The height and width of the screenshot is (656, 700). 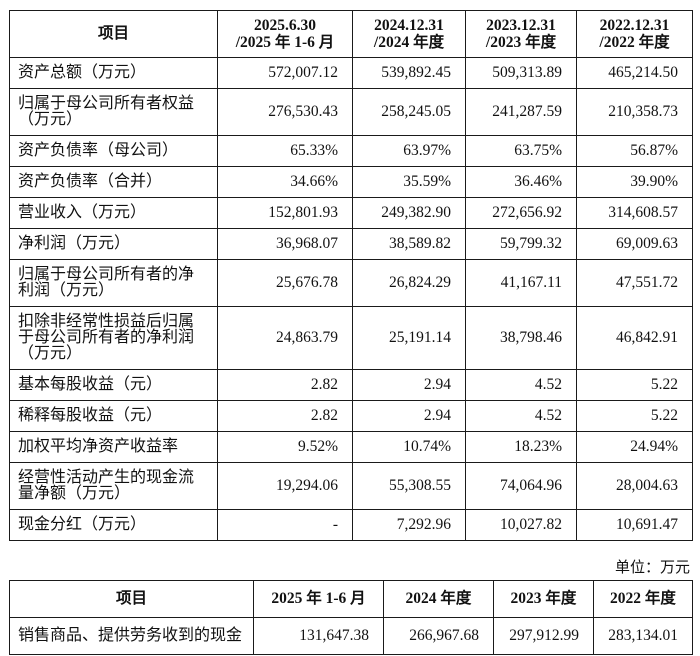 I want to click on value-cell: -, so click(x=285, y=525).